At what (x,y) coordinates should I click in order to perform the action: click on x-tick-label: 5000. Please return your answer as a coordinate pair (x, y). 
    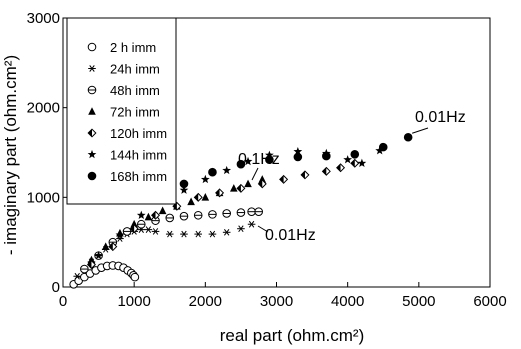
    Looking at the image, I should click on (418, 301).